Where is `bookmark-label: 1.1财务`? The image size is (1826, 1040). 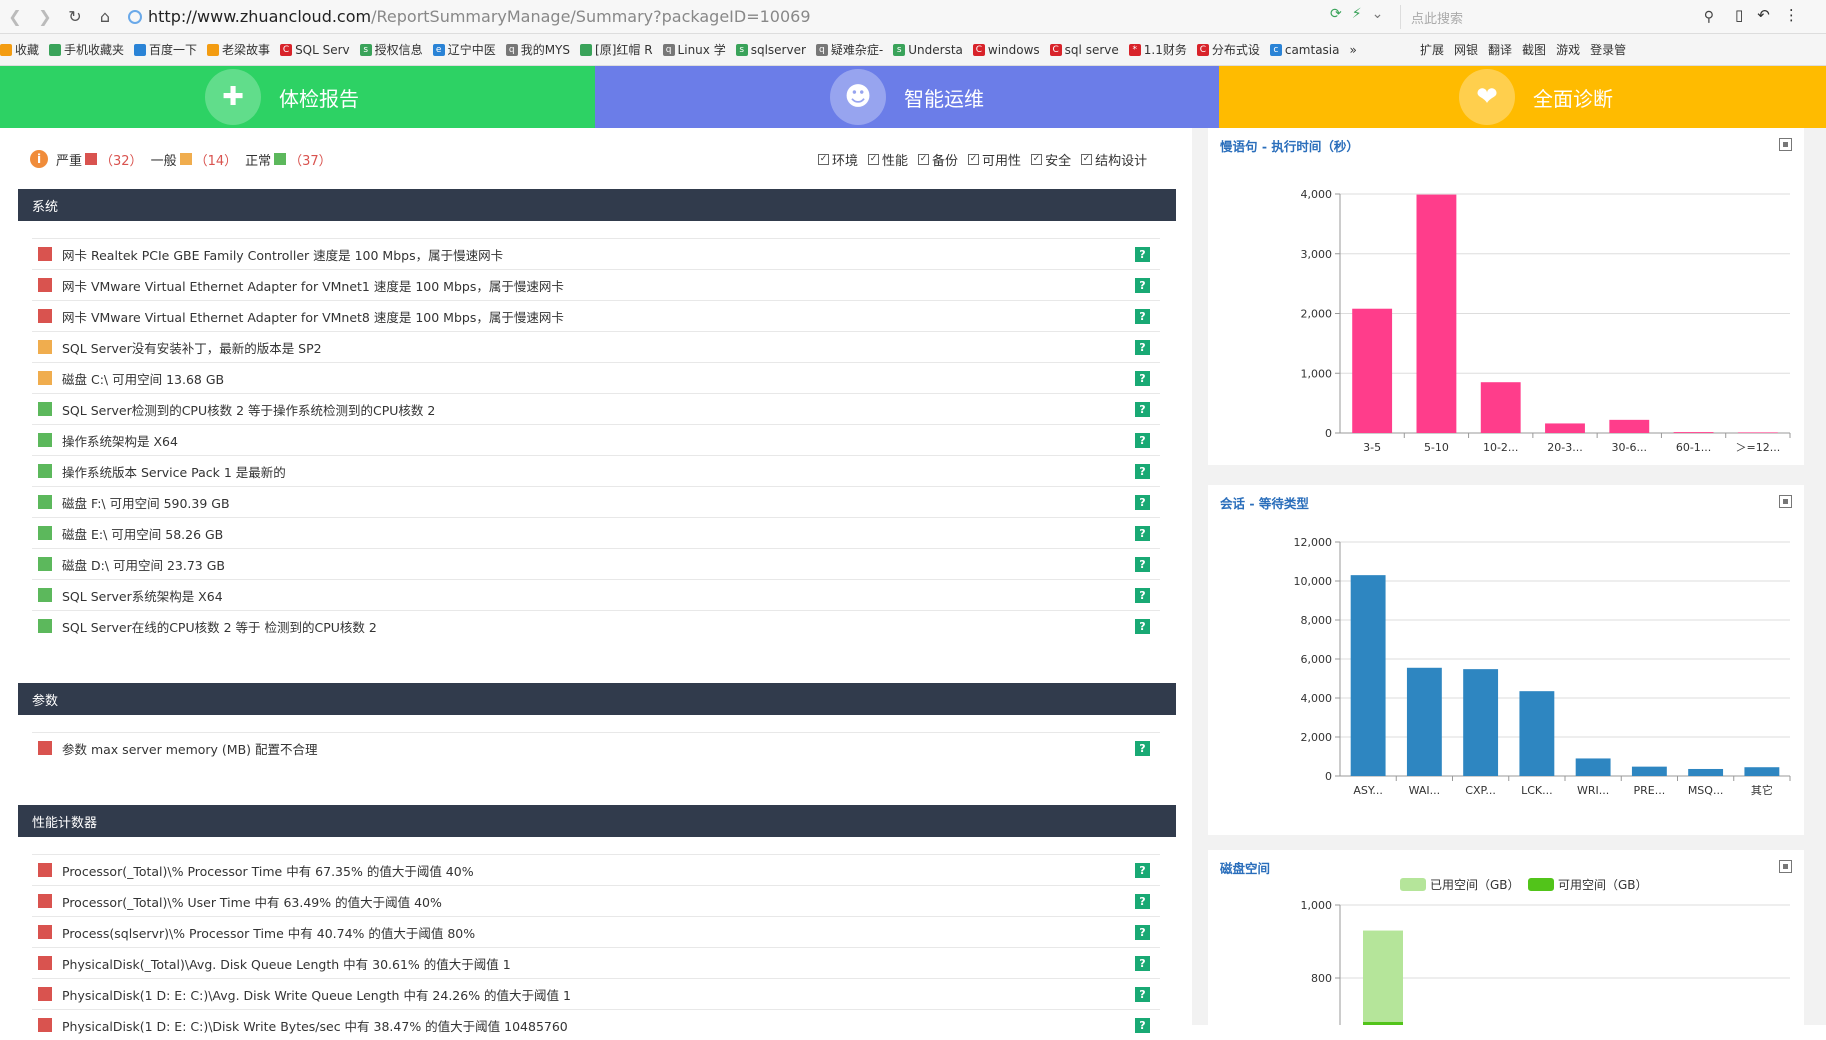 bookmark-label: 1.1财务 is located at coordinates (1165, 50).